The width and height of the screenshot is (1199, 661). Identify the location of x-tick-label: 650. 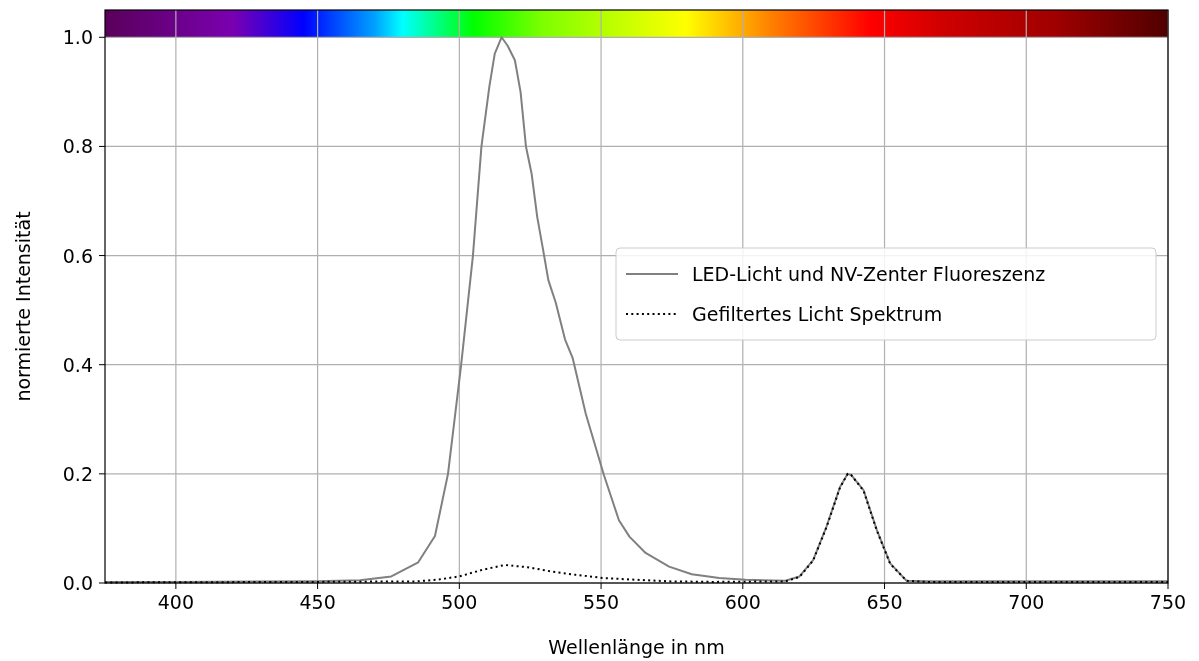
(884, 602).